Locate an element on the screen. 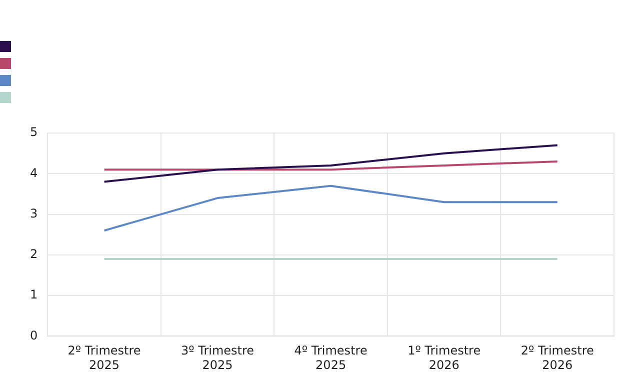 Image resolution: width=630 pixels, height=389 pixels. x-tick-label: 3º Trimestre 2025 is located at coordinates (217, 358).